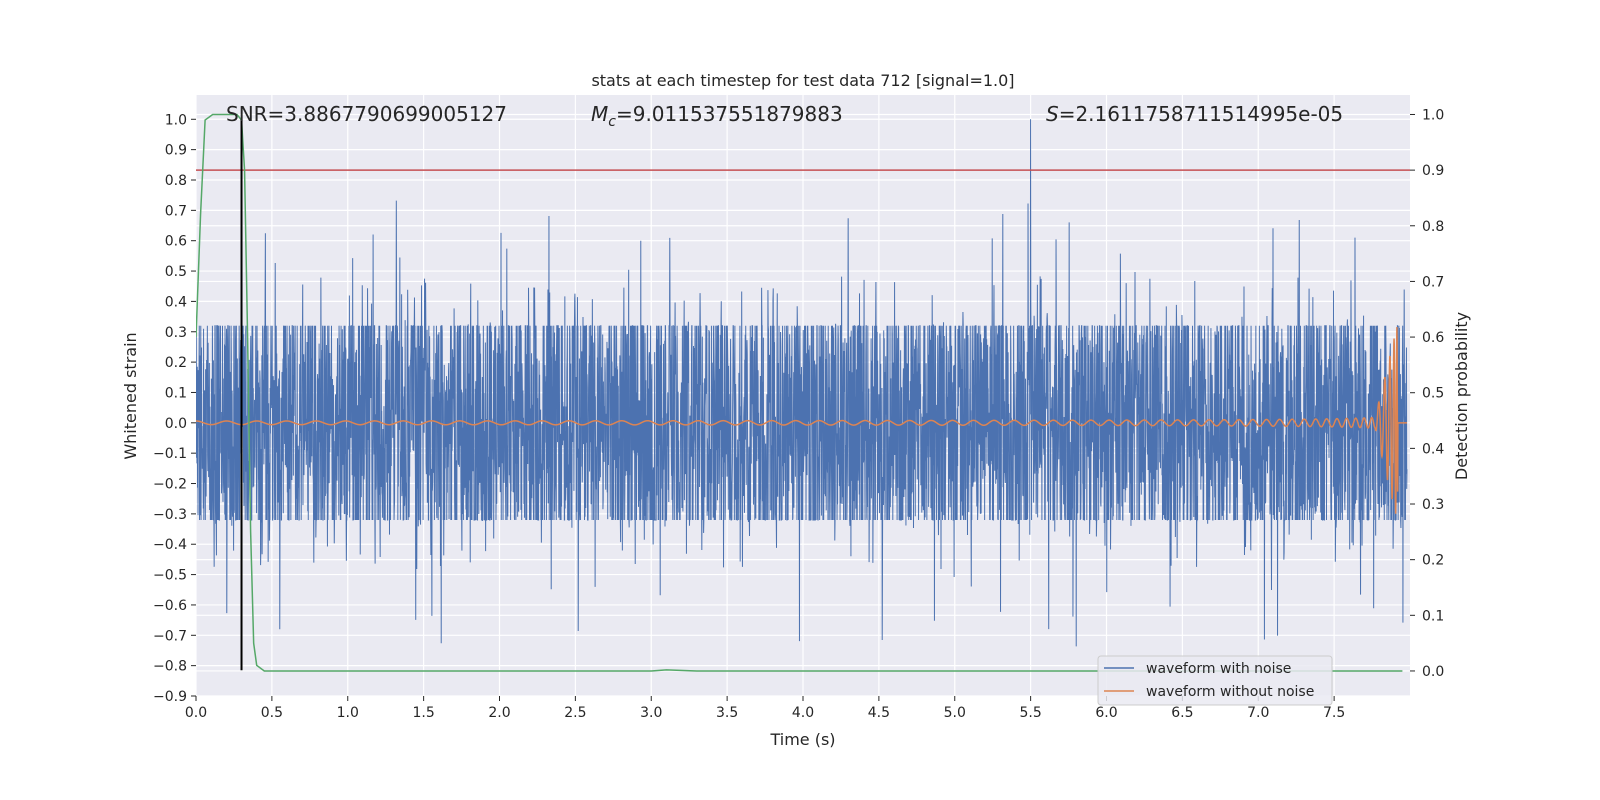 This screenshot has height=800, width=1600. Describe the element at coordinates (1433, 115) in the screenshot. I see `y-right-tick-label: 1.0` at that location.